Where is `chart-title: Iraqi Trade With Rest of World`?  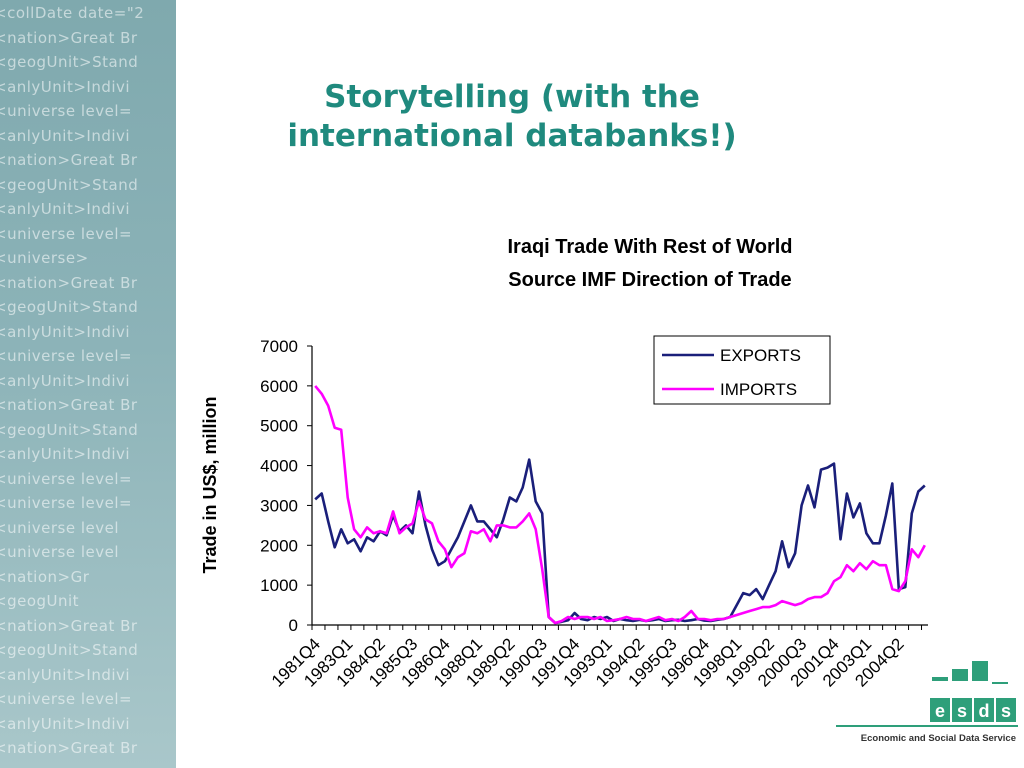 chart-title: Iraqi Trade With Rest of World is located at coordinates (649, 247).